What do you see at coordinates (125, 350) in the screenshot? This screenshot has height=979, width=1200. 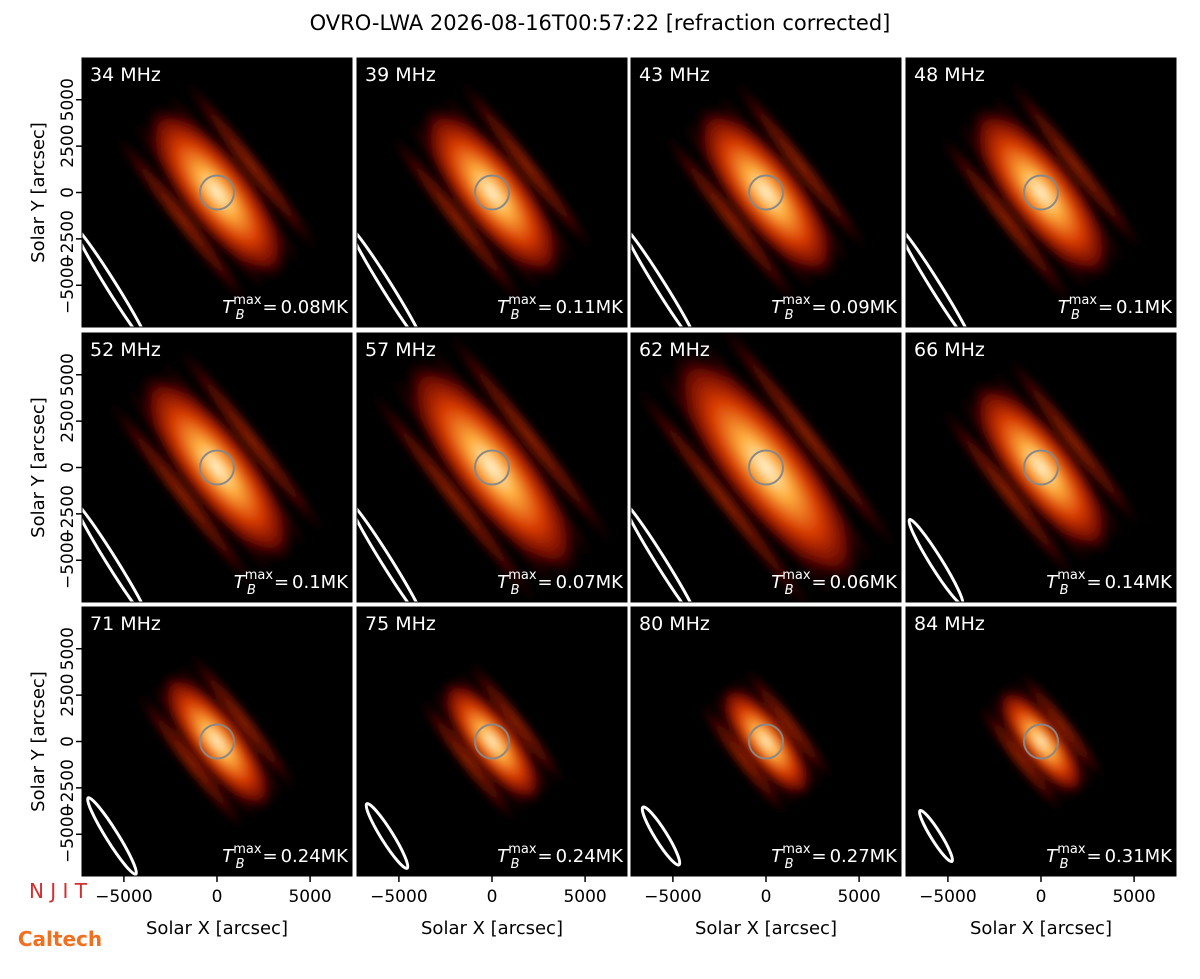 I see `frequency-label: 52 MHz` at bounding box center [125, 350].